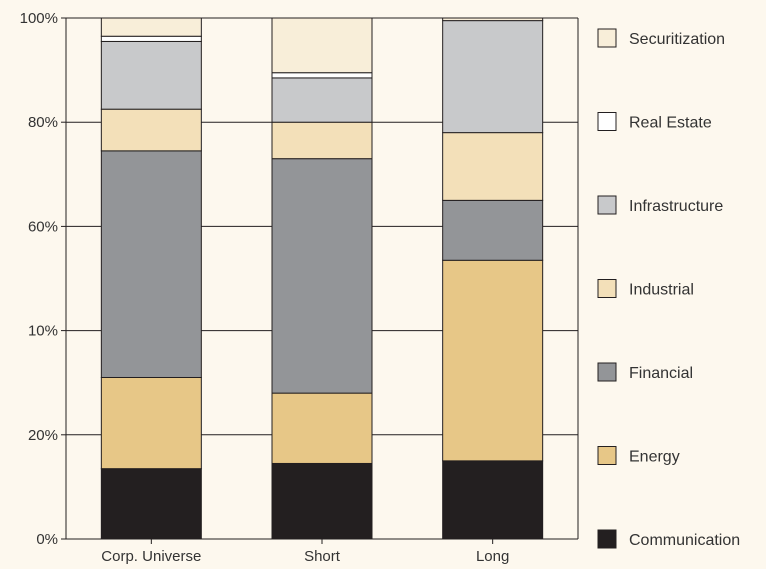 Image resolution: width=766 pixels, height=569 pixels. I want to click on legend-item-industrial: Industrial, so click(645, 289).